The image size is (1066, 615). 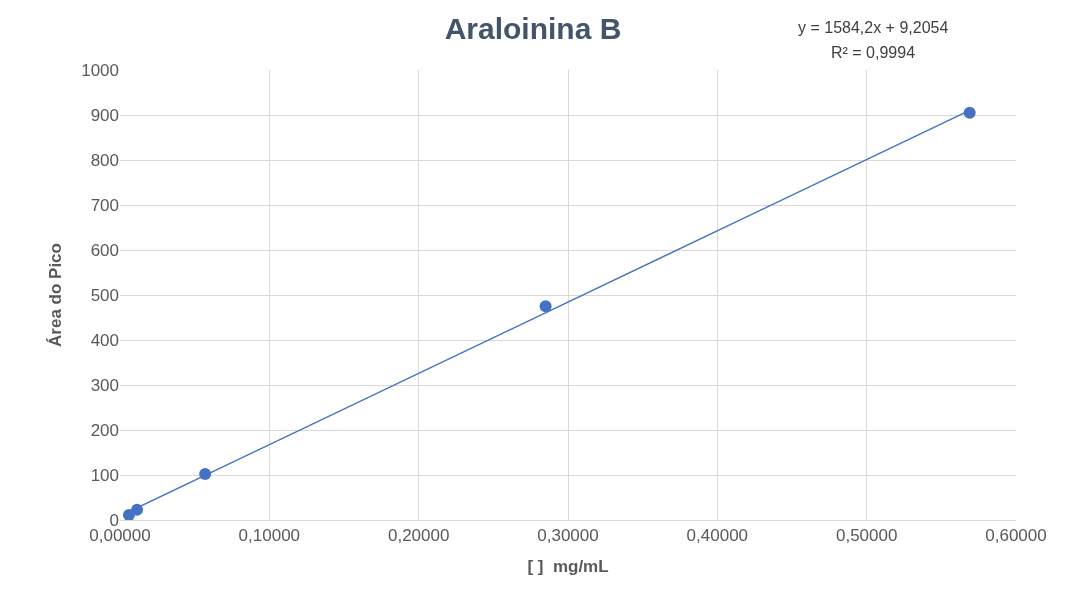 I want to click on y-tick-label: 100, so click(x=104, y=475).